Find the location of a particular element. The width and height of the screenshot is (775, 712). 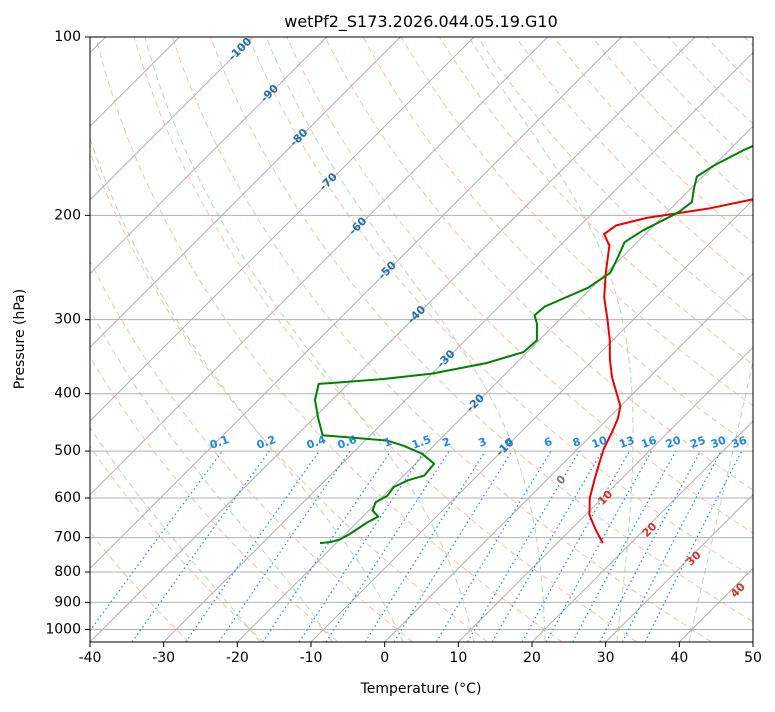

chart-title: wetPf2_S173.2026.044.05.19.G10 is located at coordinates (421, 22).